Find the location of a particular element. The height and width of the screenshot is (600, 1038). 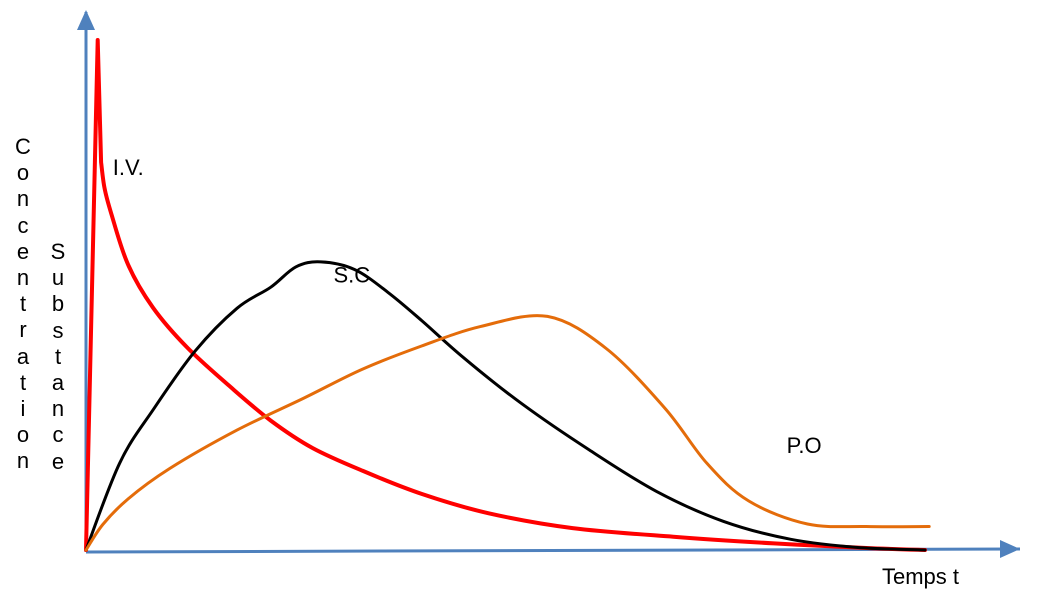

series-label-1: I.V. is located at coordinates (128, 167).